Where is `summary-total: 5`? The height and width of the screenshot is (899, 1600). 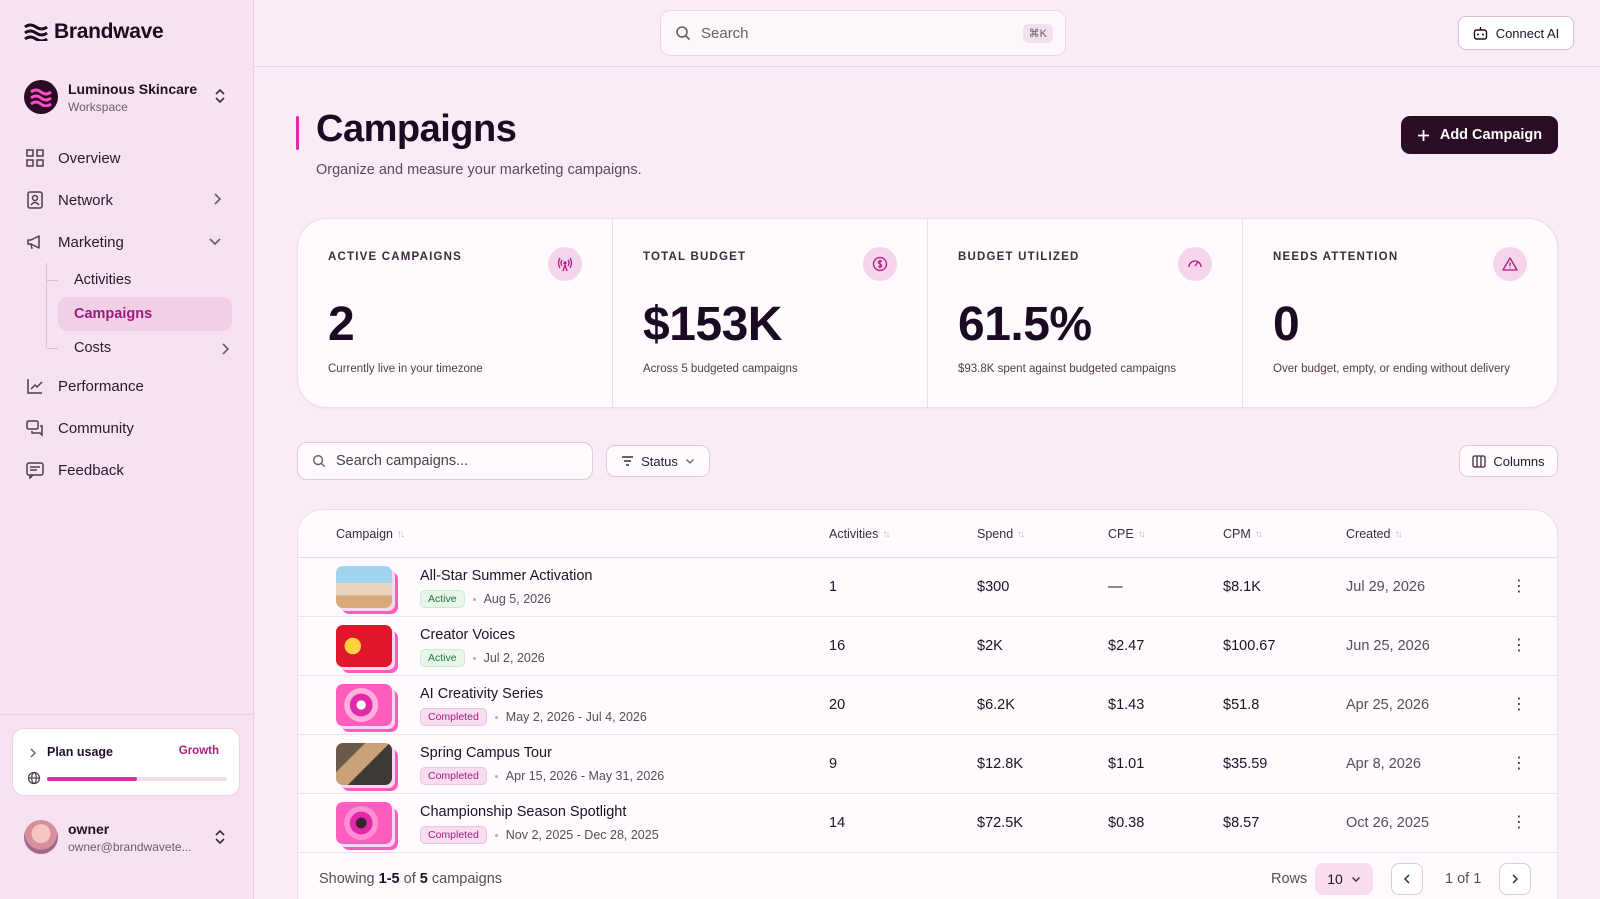 summary-total: 5 is located at coordinates (423, 879).